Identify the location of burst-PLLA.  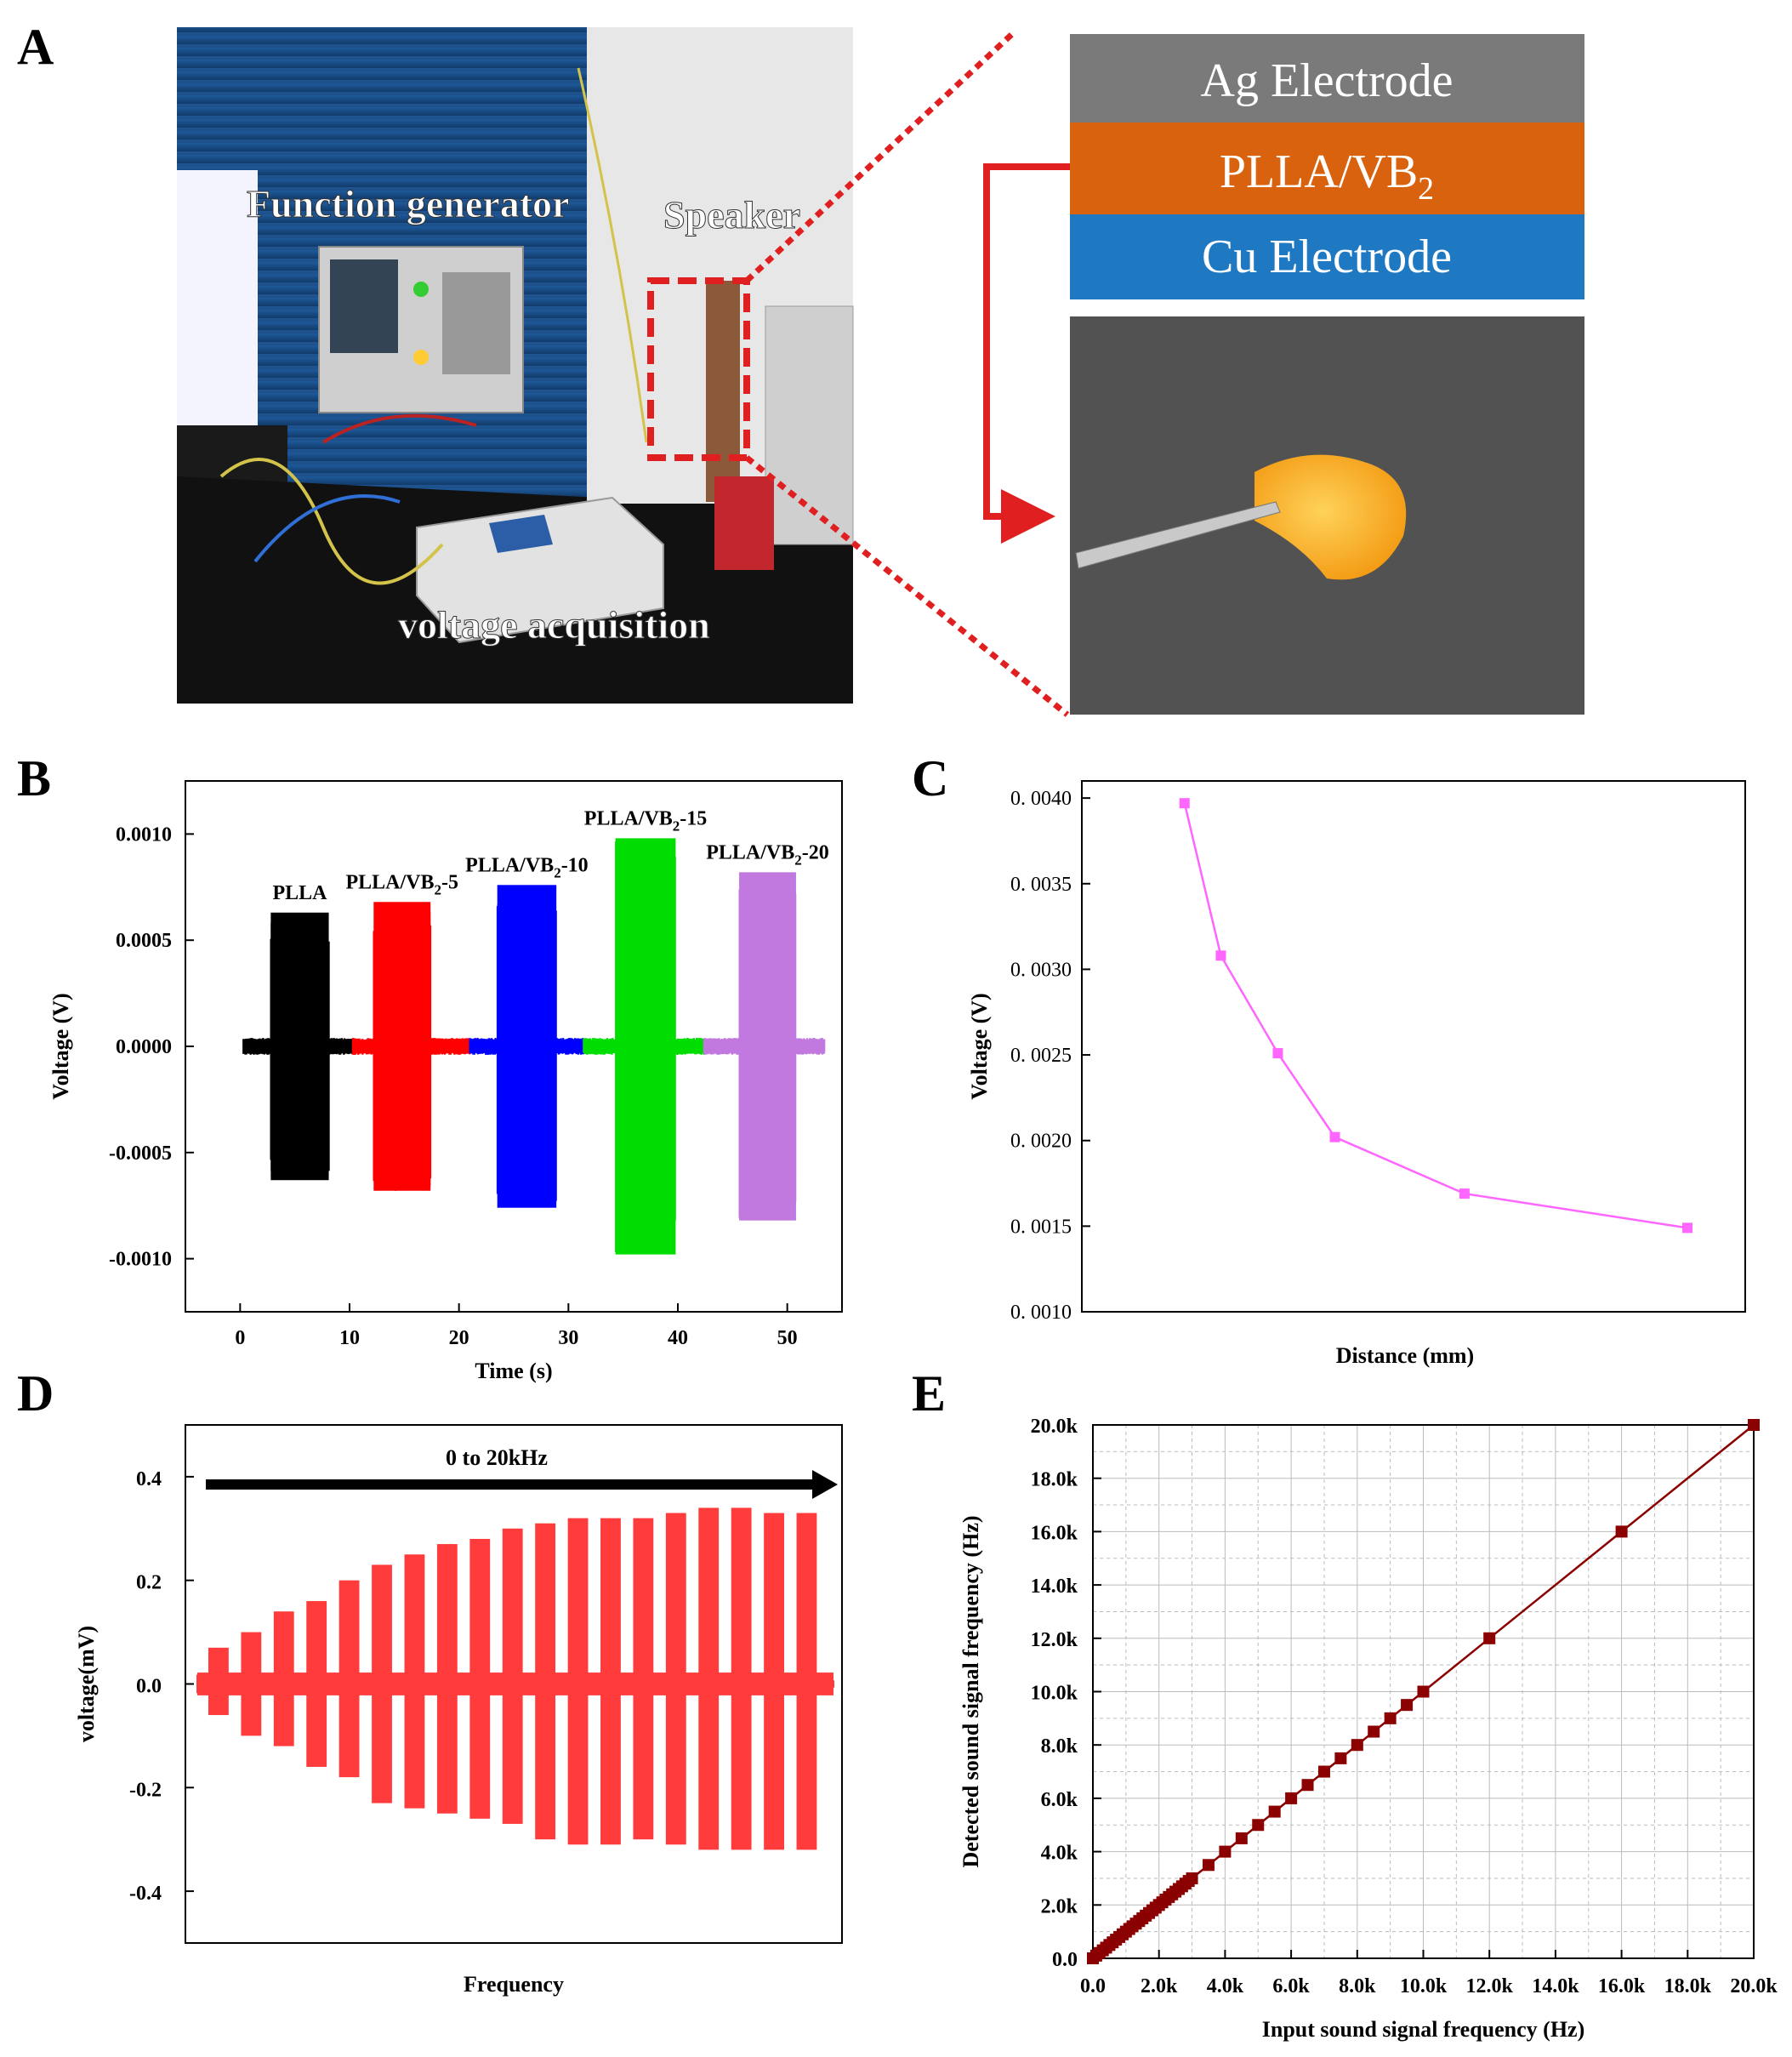
(299, 1046).